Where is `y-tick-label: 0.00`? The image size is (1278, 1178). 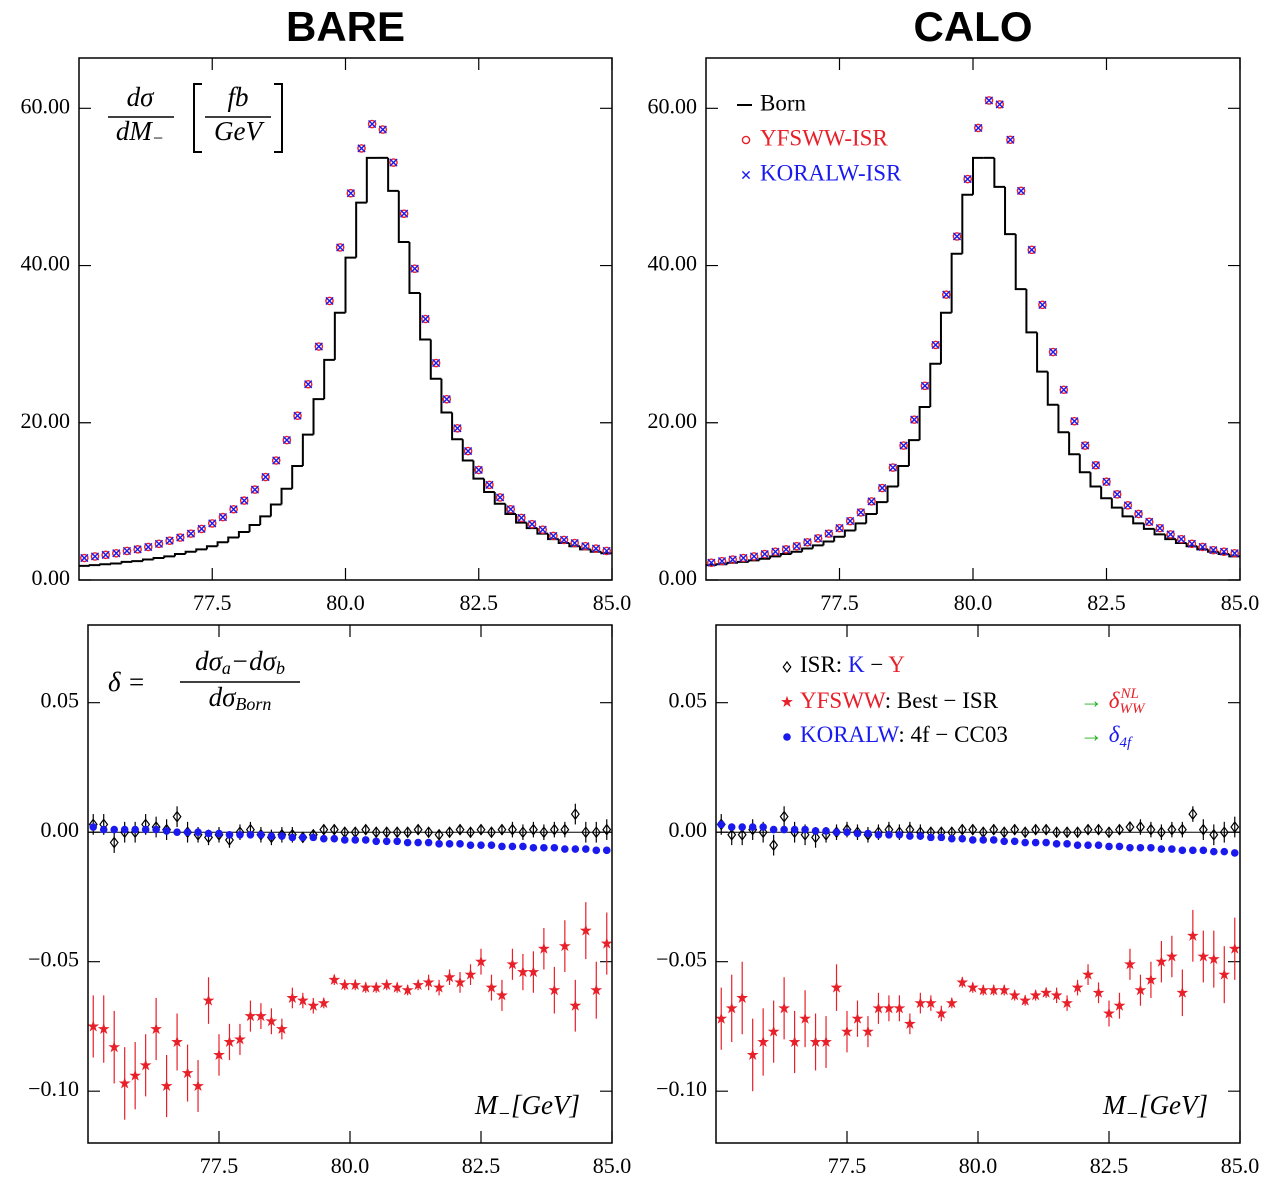
y-tick-label: 0.00 is located at coordinates (688, 829).